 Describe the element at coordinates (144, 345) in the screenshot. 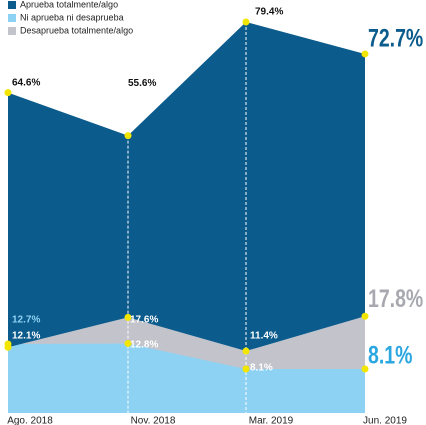

I see `data-label: 12.8%` at that location.